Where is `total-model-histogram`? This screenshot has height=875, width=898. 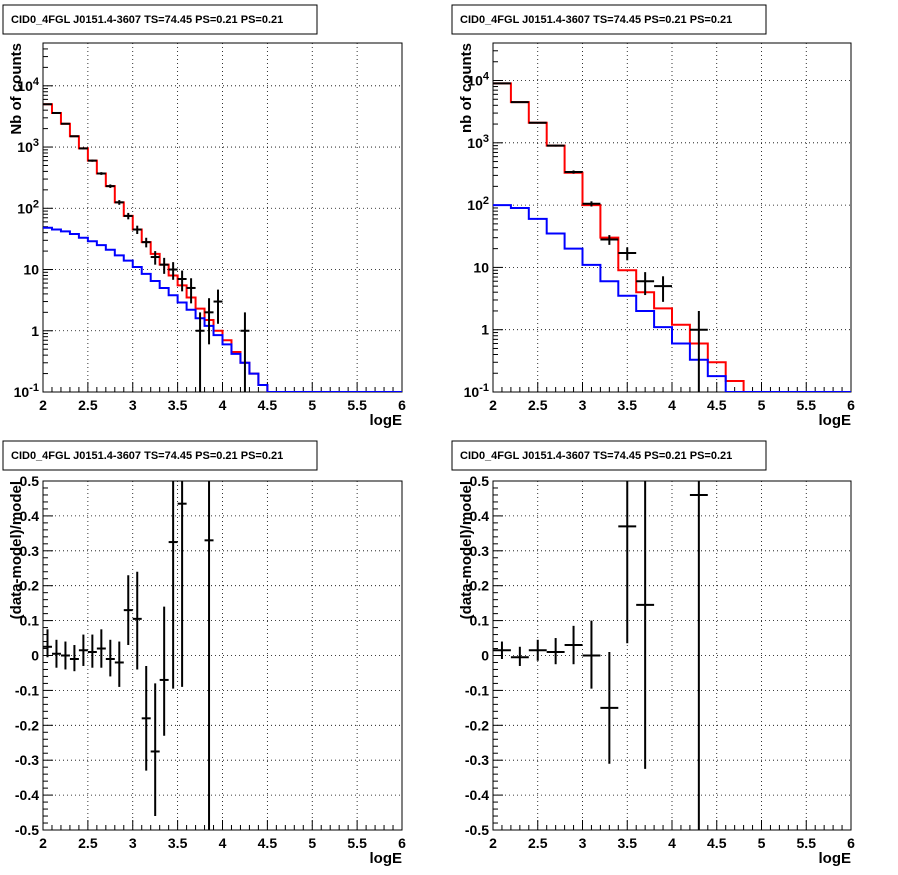 total-model-histogram is located at coordinates (672, 237).